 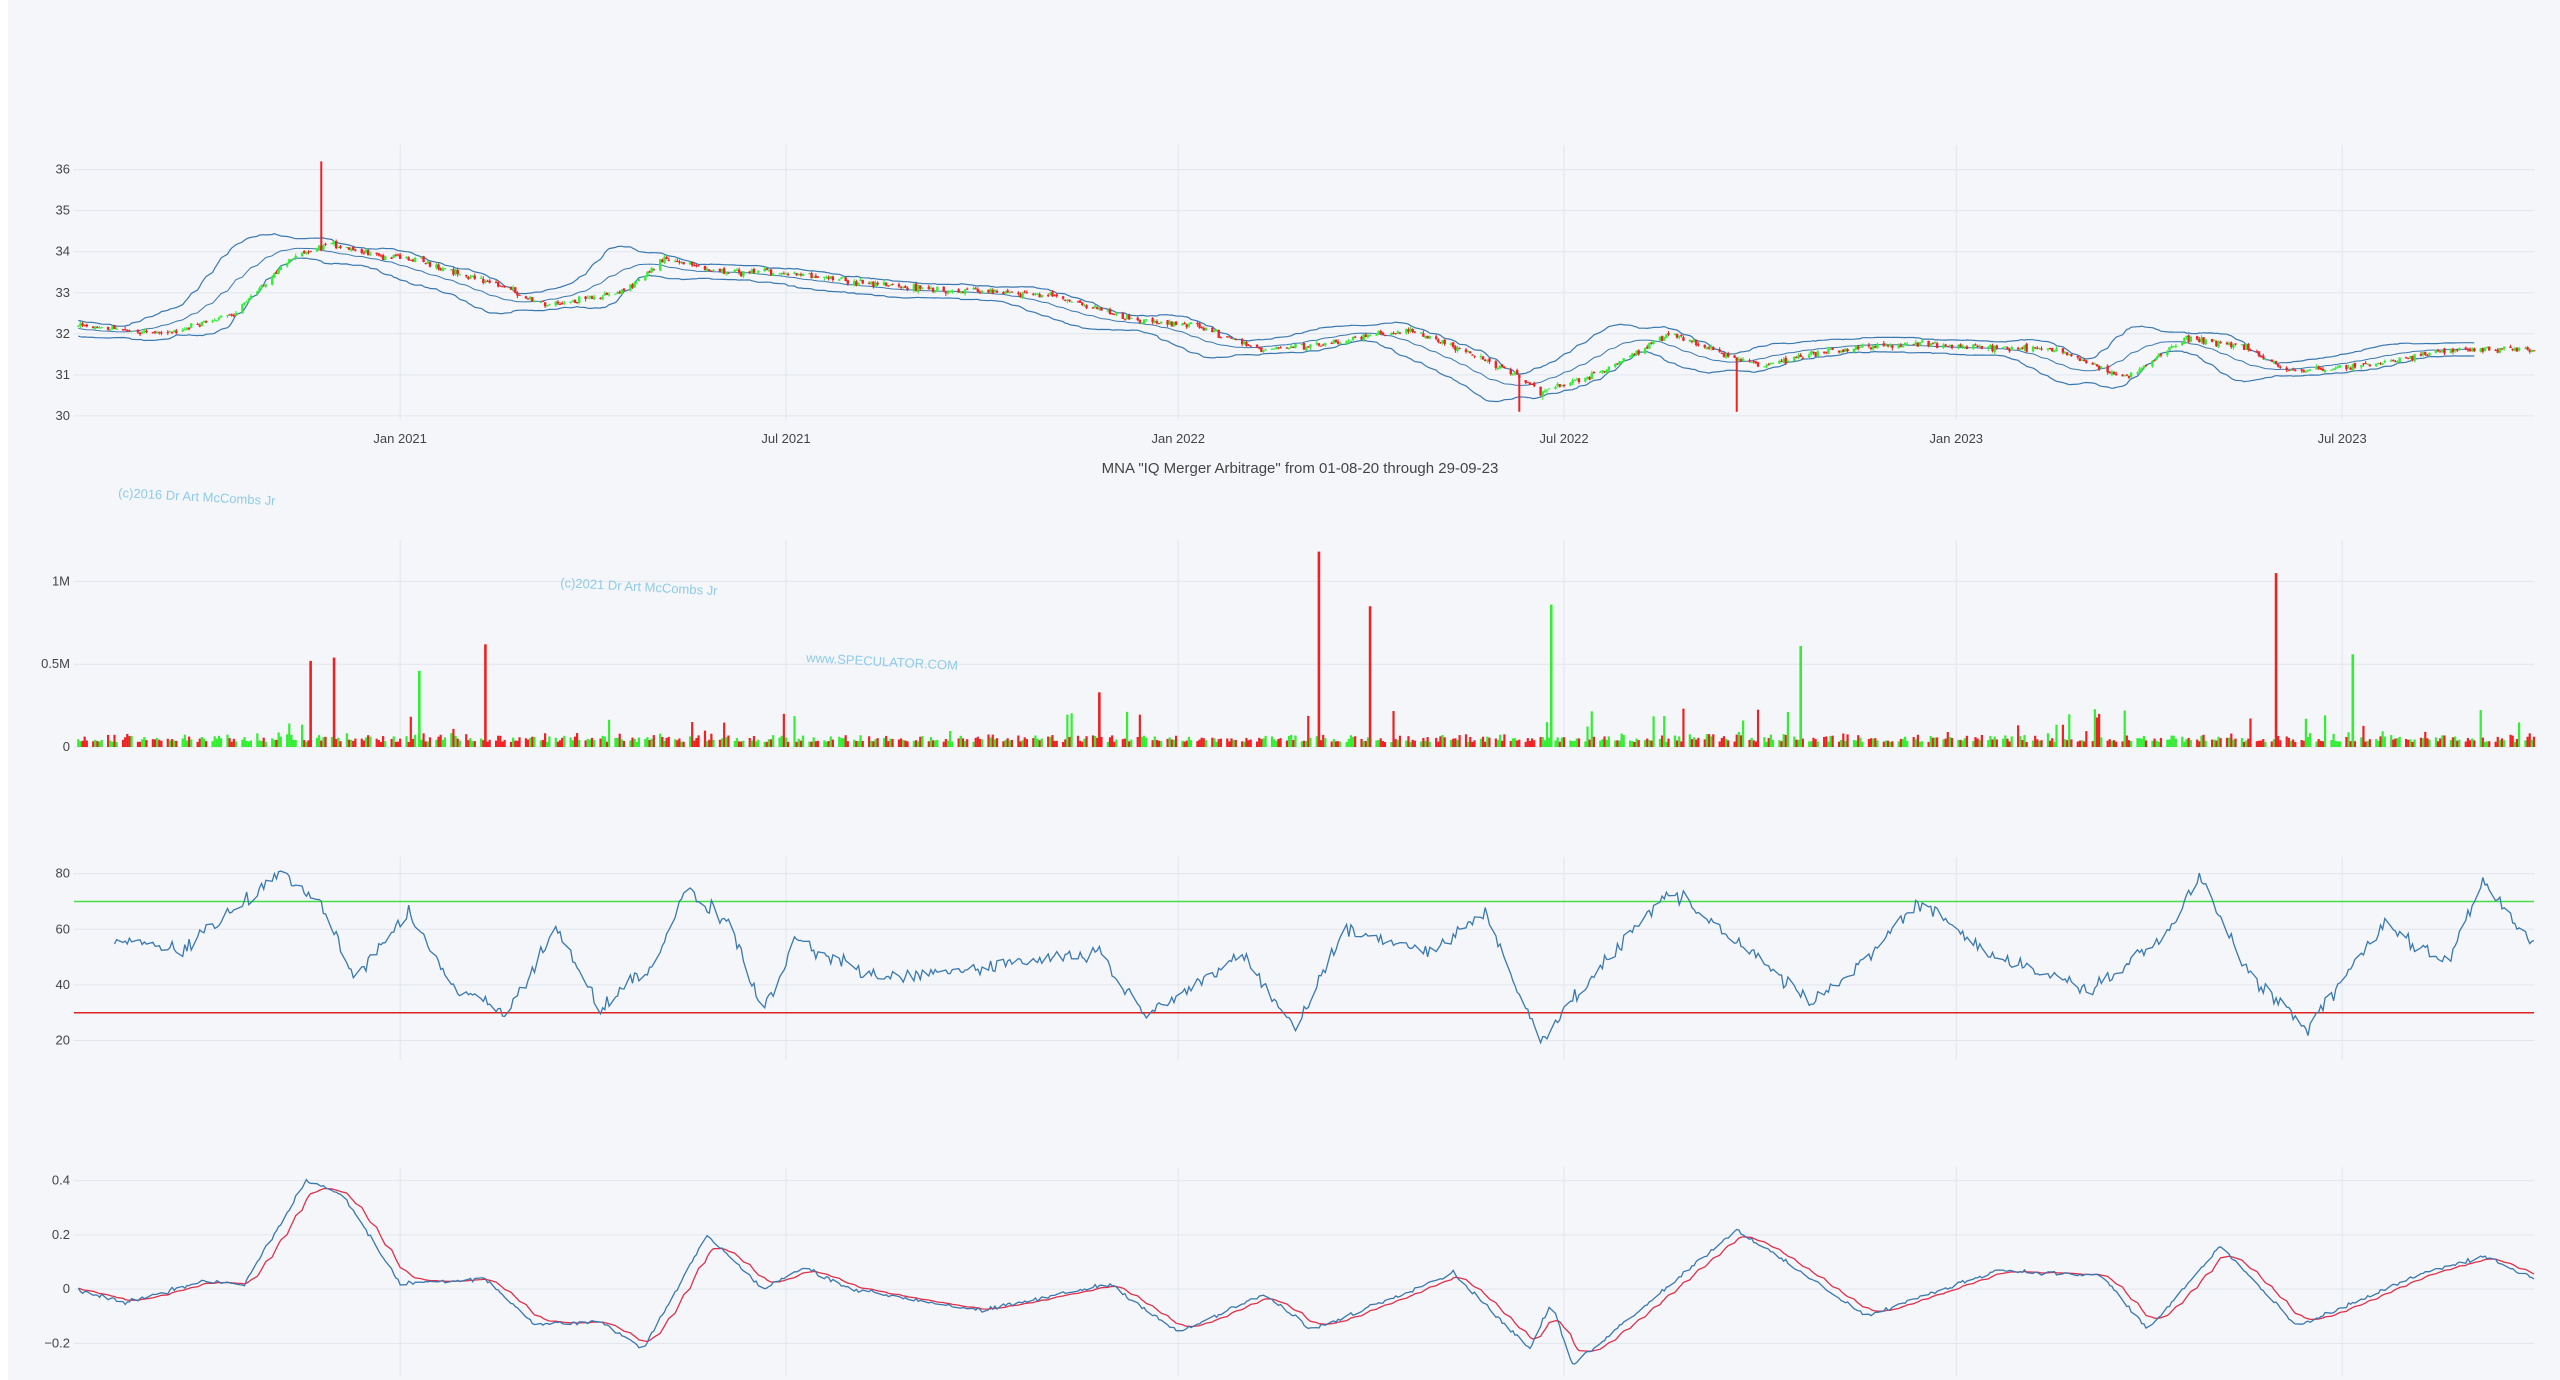 I want to click on volume-panel, so click(x=1306, y=649).